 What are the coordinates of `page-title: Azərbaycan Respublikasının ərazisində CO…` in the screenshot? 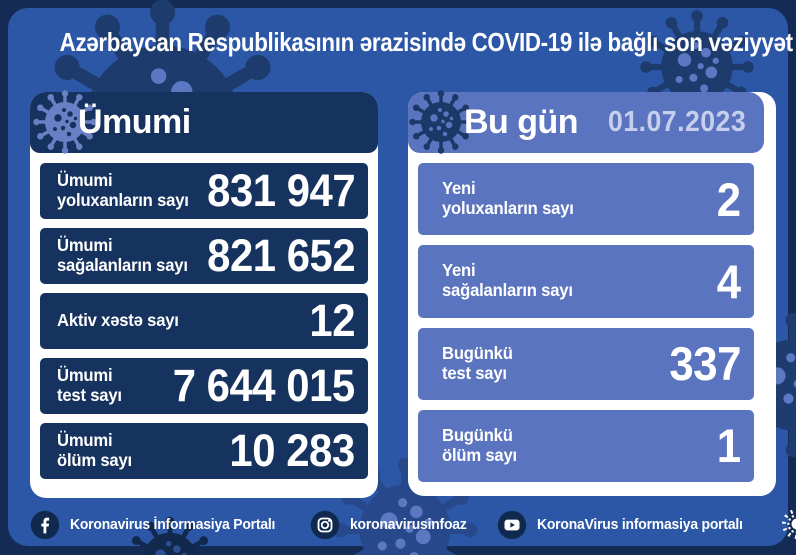 It's located at (426, 42).